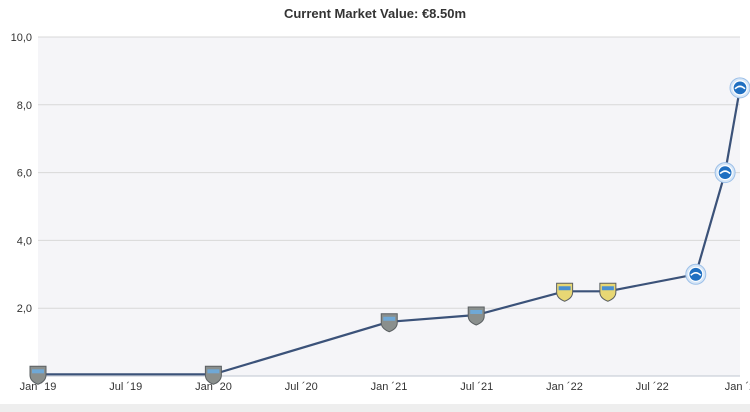 This screenshot has width=750, height=412. Describe the element at coordinates (24, 309) in the screenshot. I see `y-tick-label: 2,0` at that location.